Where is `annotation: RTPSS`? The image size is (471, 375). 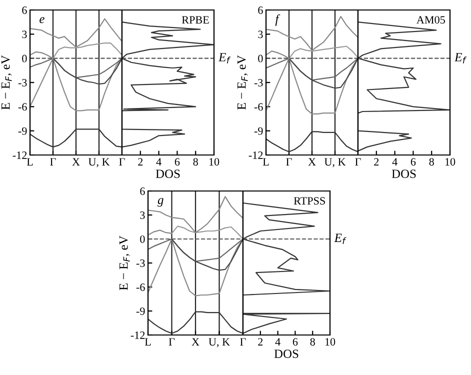
annotation: RTPSS is located at coordinates (309, 201).